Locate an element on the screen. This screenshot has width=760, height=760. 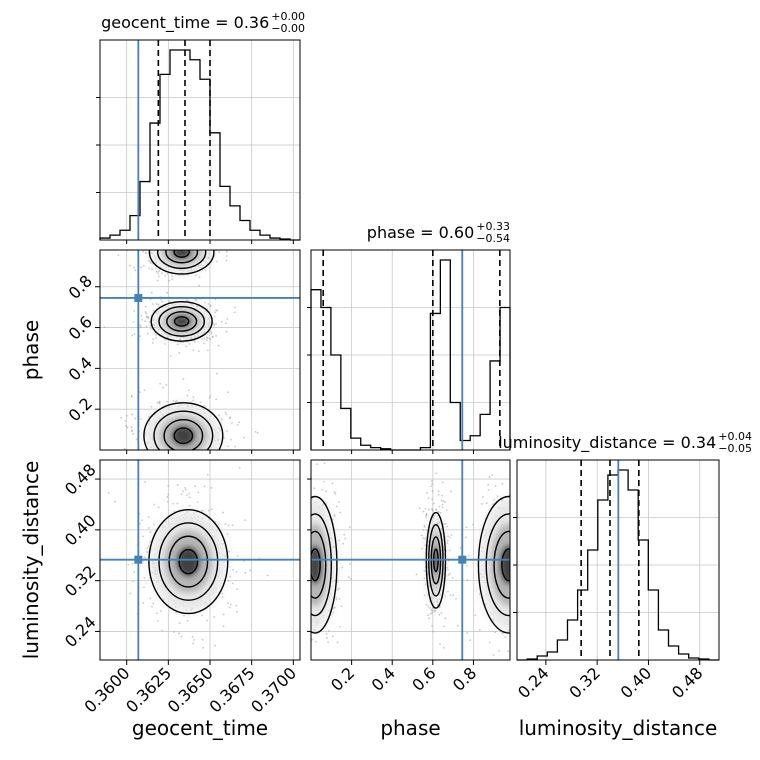
panel-title-geocent_time: geocent_time = 0.36 +0.00−0.00 is located at coordinates (203, 22).